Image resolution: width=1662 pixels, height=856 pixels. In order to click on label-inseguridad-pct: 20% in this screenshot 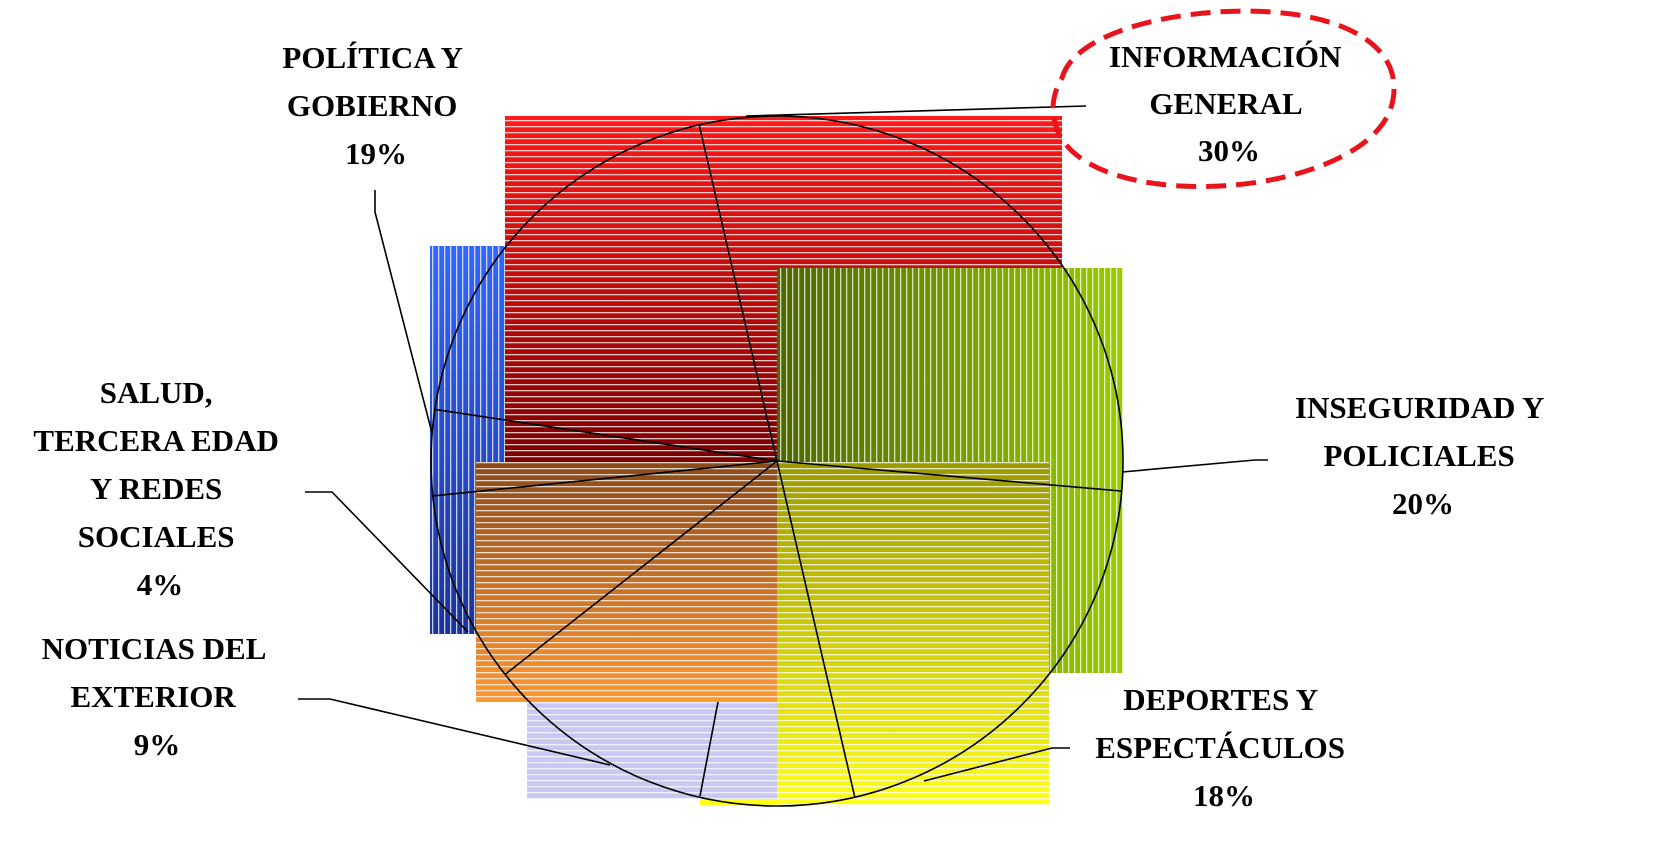, I will do `click(1423, 503)`.